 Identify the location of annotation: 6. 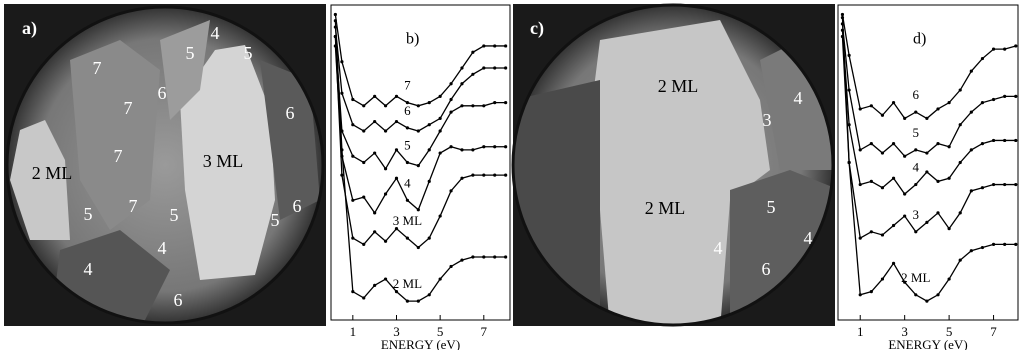
(766, 269).